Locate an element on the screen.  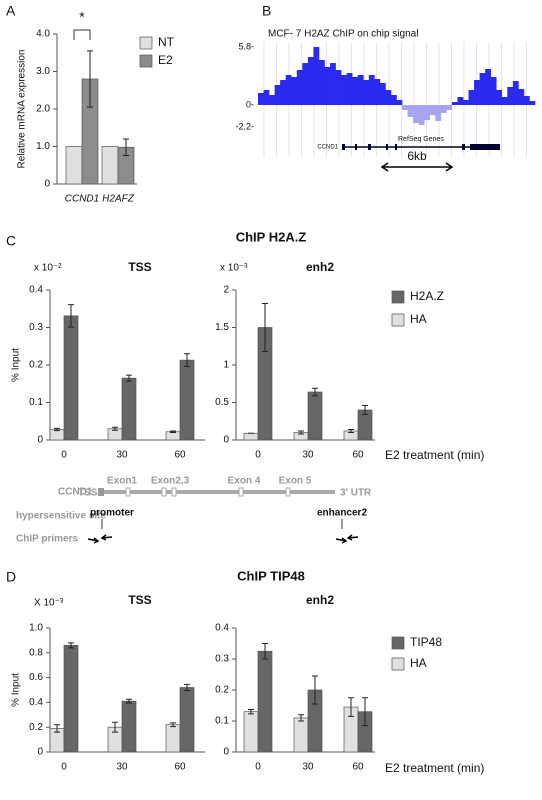
y-tick-label: 1.0 is located at coordinates (43, 146).